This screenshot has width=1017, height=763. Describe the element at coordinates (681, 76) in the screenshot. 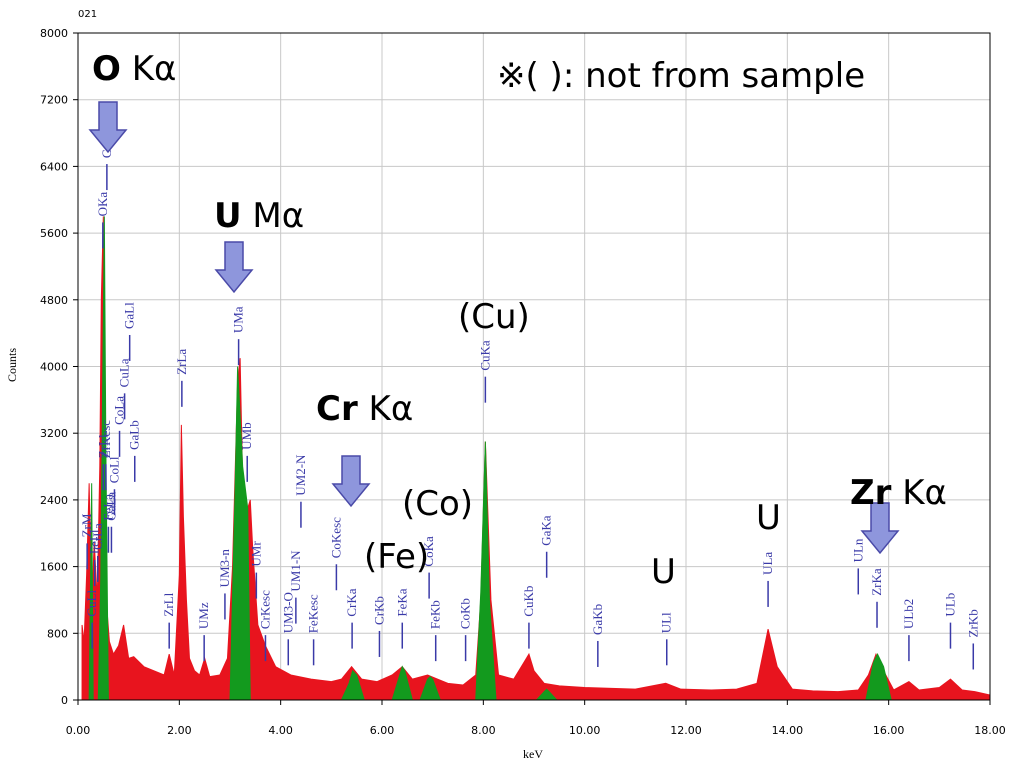

I see `note-text: ※( ): not from sample` at that location.